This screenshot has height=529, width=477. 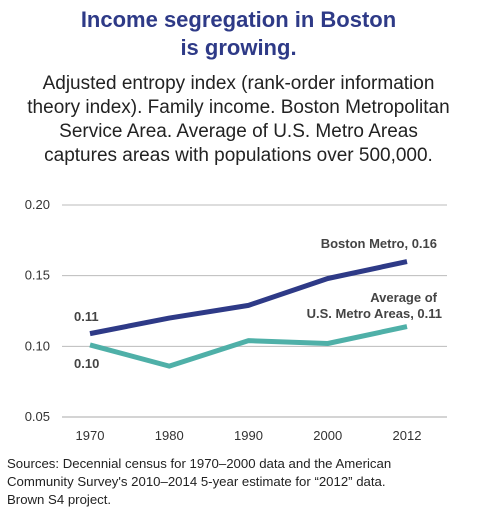 What do you see at coordinates (37, 204) in the screenshot?
I see `y-tick-label: 0.20` at bounding box center [37, 204].